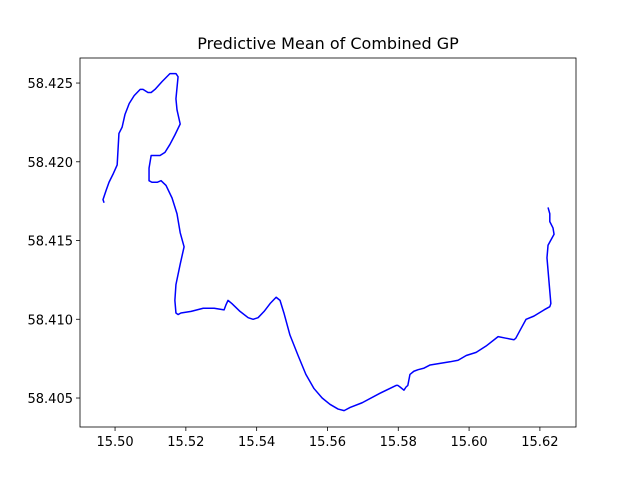  Describe the element at coordinates (256, 442) in the screenshot. I see `x-tick-label: 15.54` at that location.